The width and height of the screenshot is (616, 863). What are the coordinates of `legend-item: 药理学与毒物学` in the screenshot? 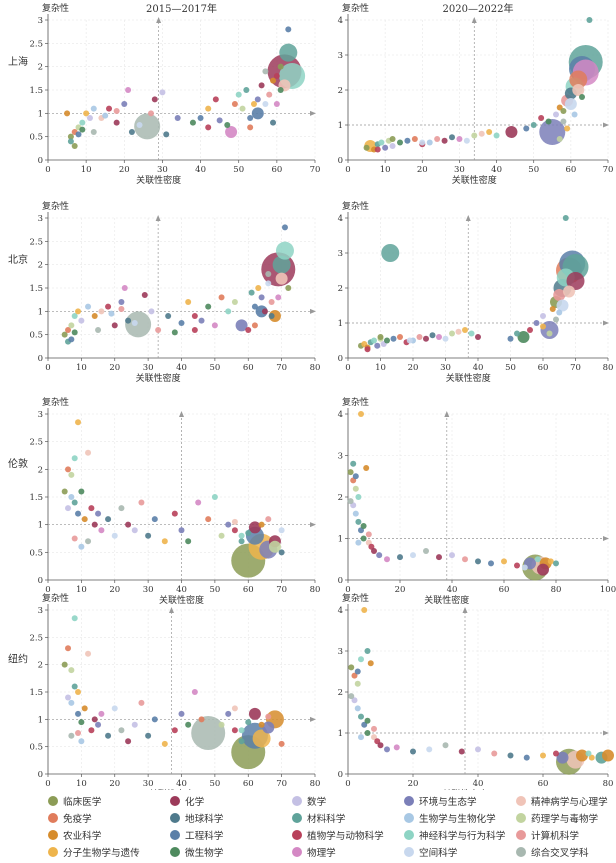 It's located at (557, 818).